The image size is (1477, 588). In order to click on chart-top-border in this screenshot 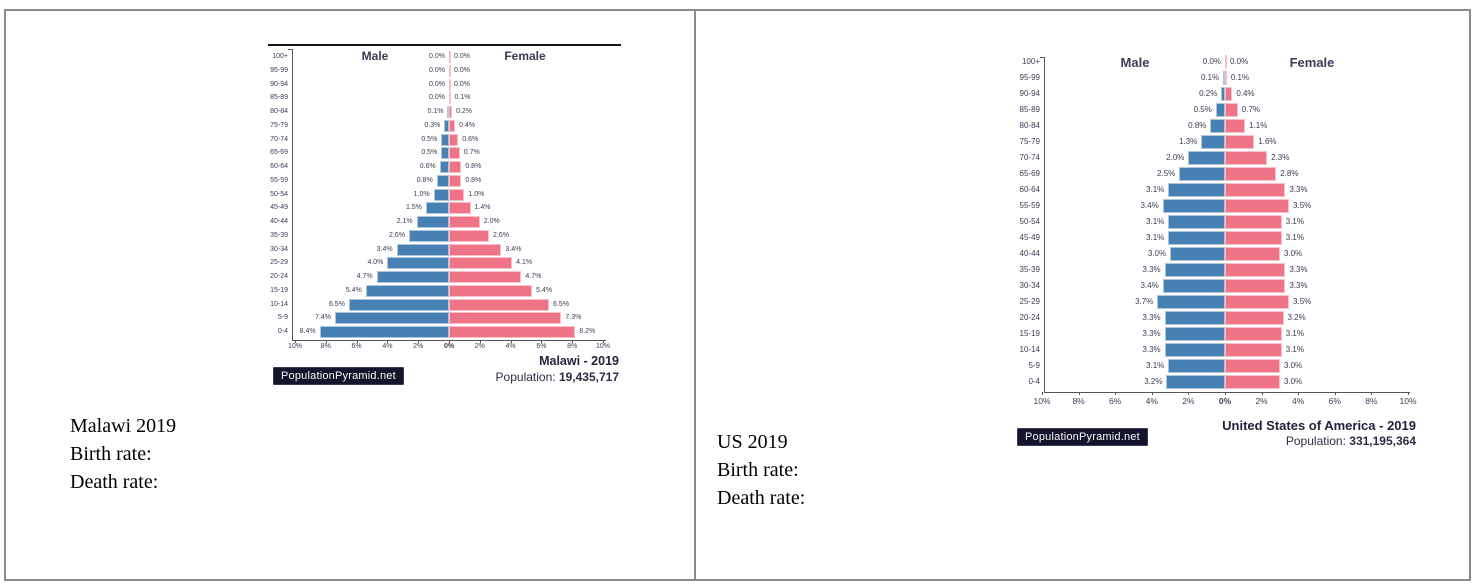, I will do `click(444, 45)`.